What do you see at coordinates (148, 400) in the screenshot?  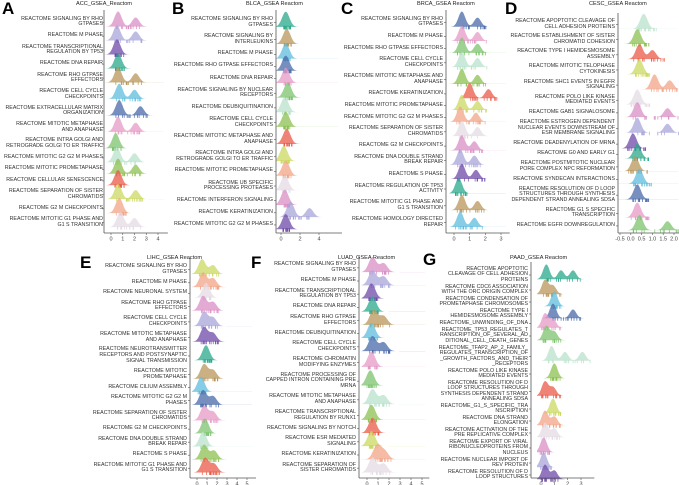 I see `row-label: REACTOME MITOTIC G2 G2 M PHASES` at bounding box center [148, 400].